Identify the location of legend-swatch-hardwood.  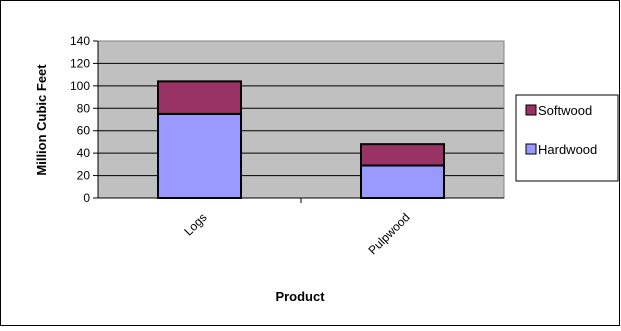
(531, 149).